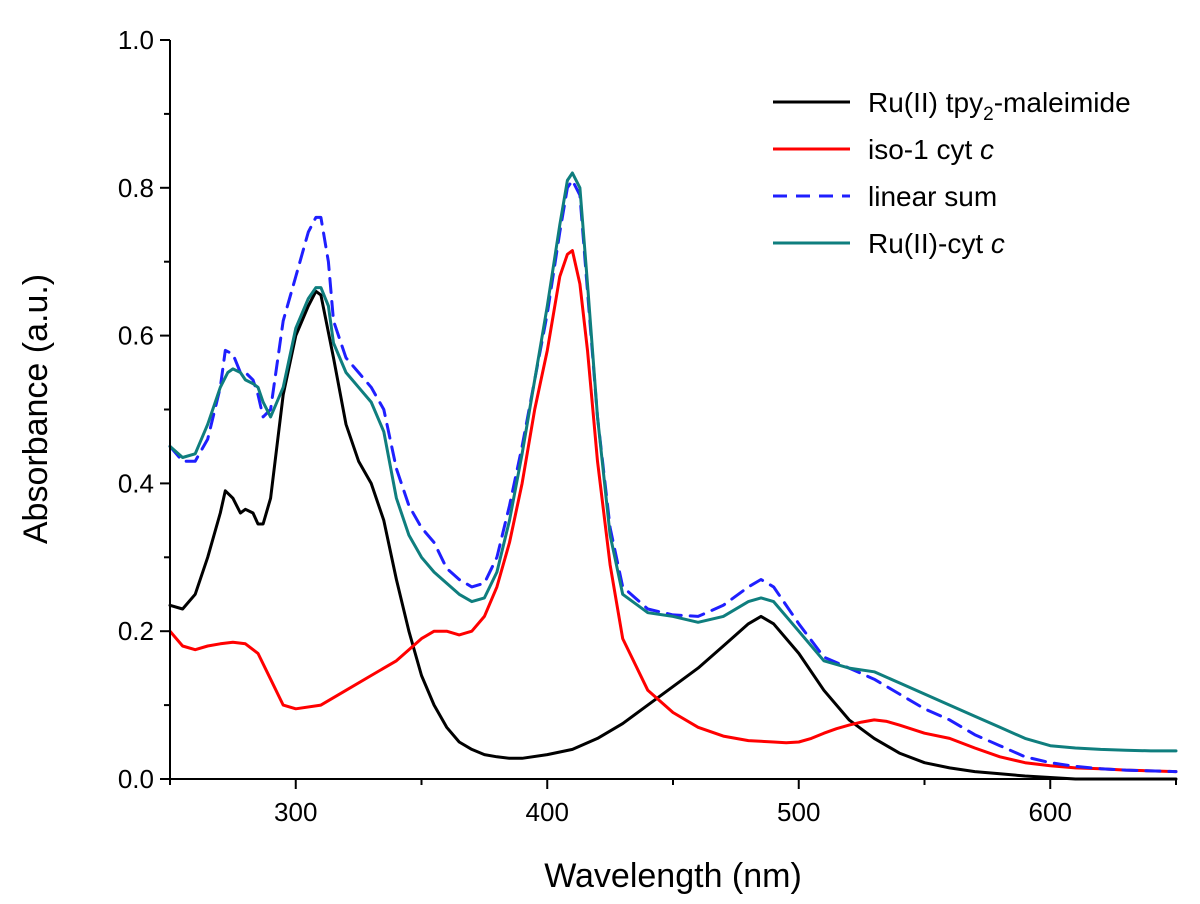 Image resolution: width=1200 pixels, height=904 pixels. I want to click on x-tick-label: 500, so click(798, 812).